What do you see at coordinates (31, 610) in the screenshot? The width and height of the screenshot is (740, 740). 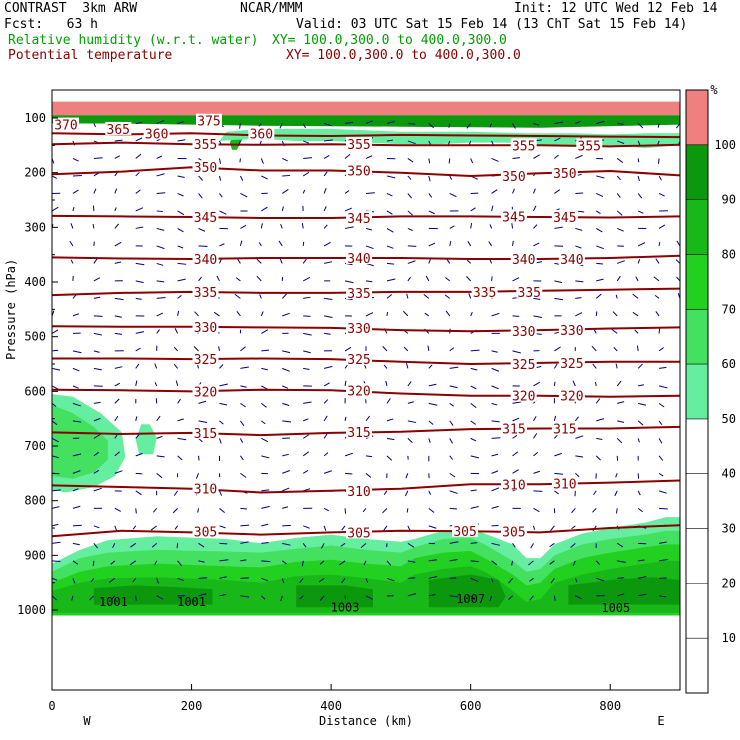 I see `y-tick-label: 1000` at bounding box center [31, 610].